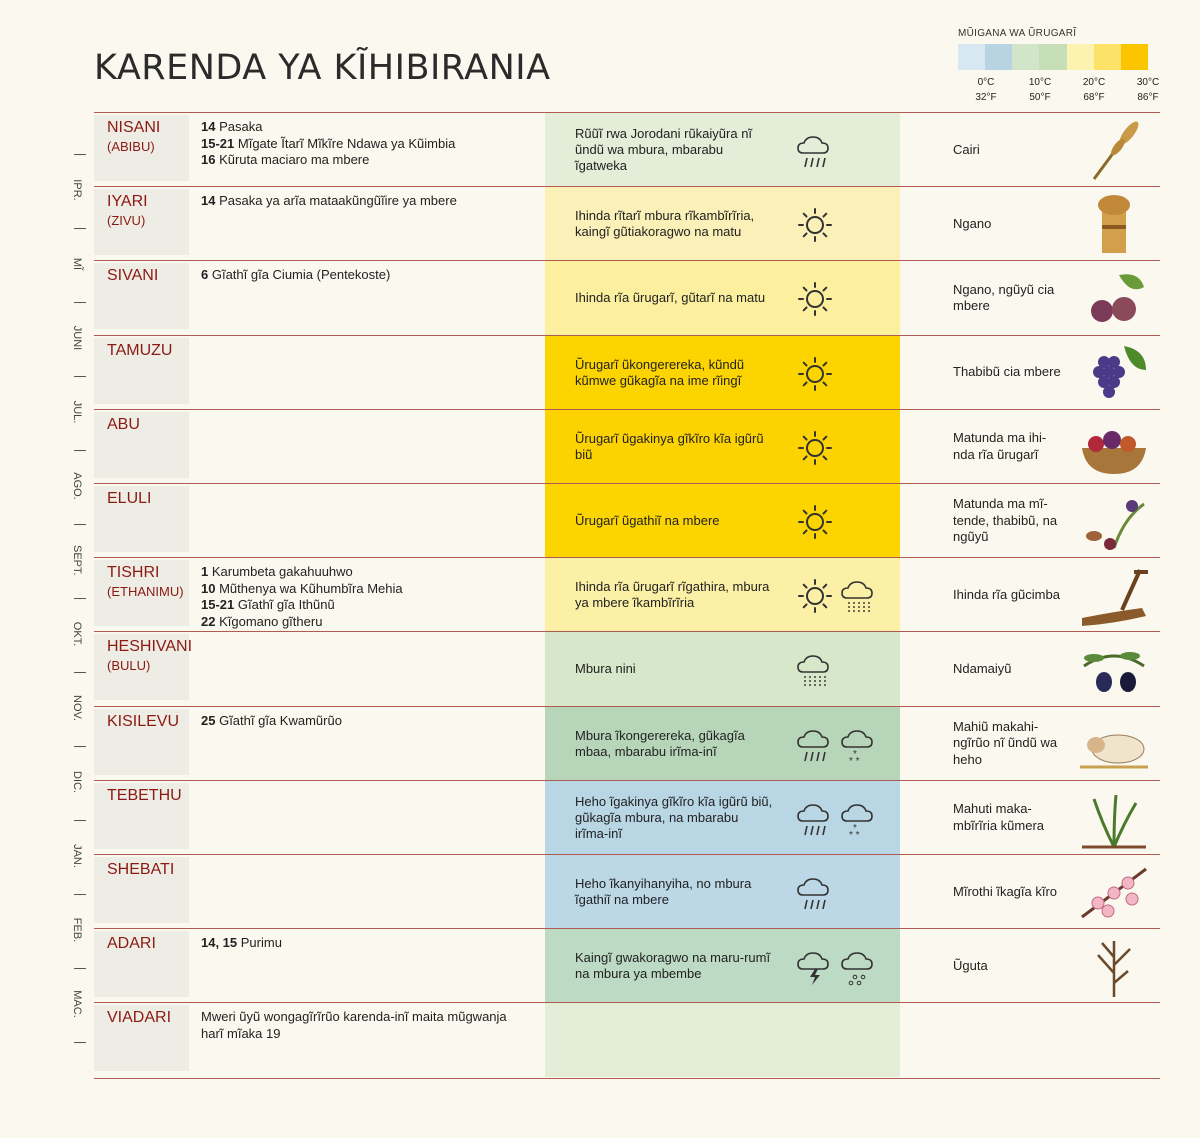 This screenshot has height=1138, width=1200. What do you see at coordinates (1114, 150) in the screenshot?
I see `barley-icon` at bounding box center [1114, 150].